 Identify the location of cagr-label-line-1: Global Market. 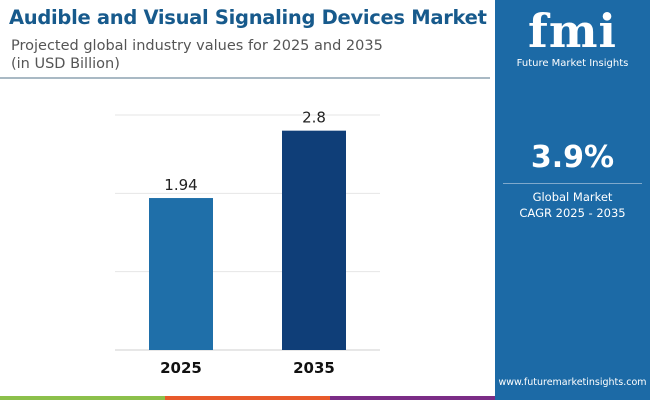
(572, 197).